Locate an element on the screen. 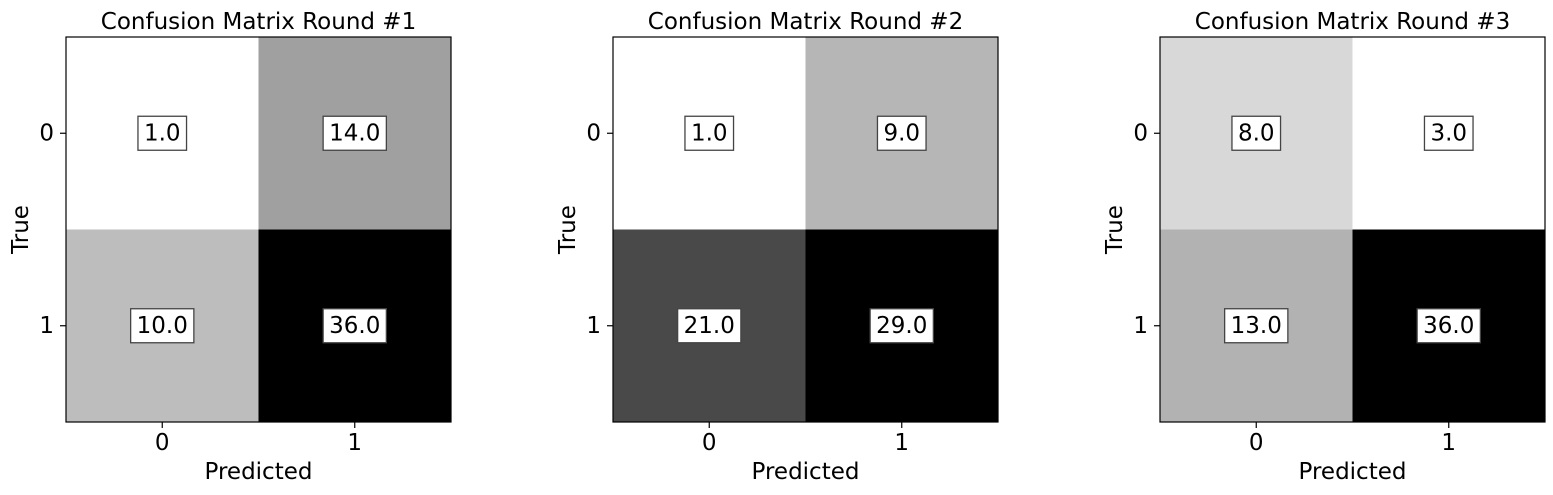 This screenshot has width=1553, height=495. chart-title: Confusion Matrix Round #2 is located at coordinates (805, 22).